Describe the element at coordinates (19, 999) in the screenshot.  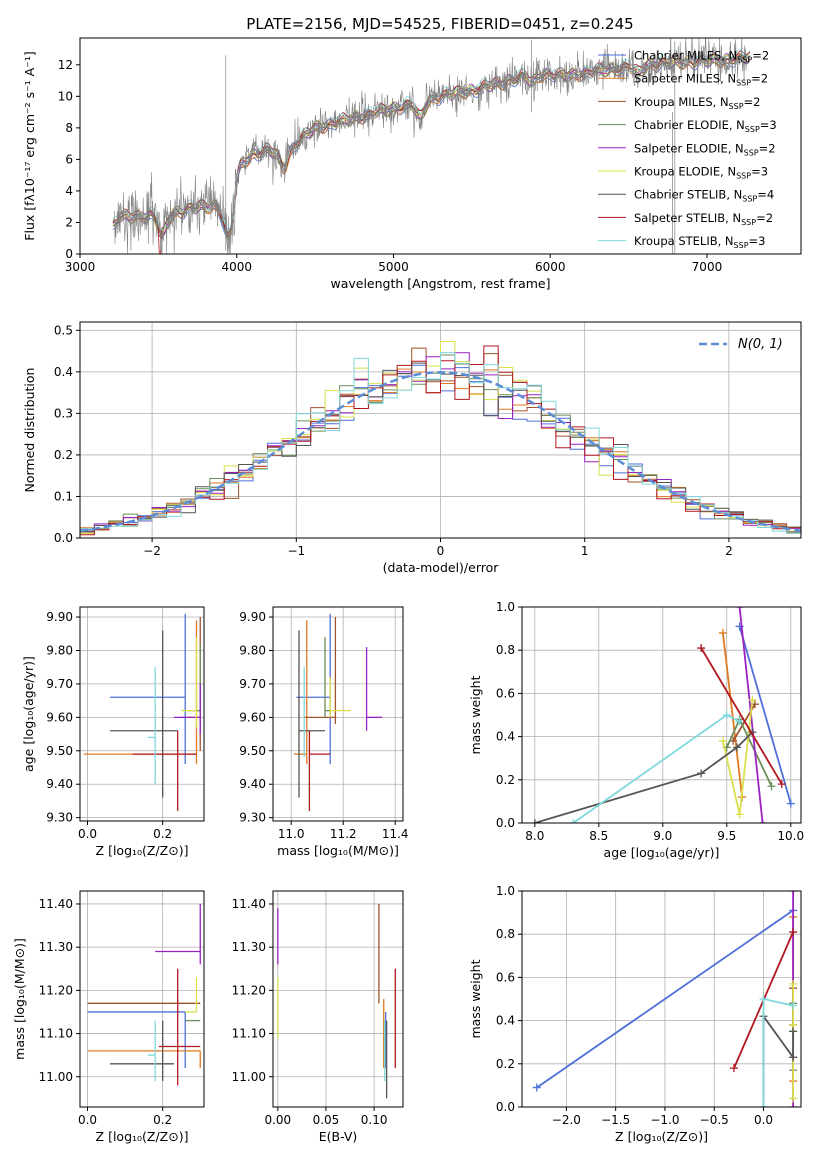
I see `y-axis-label: mass [log₁₀(M/M⊙)]` at that location.